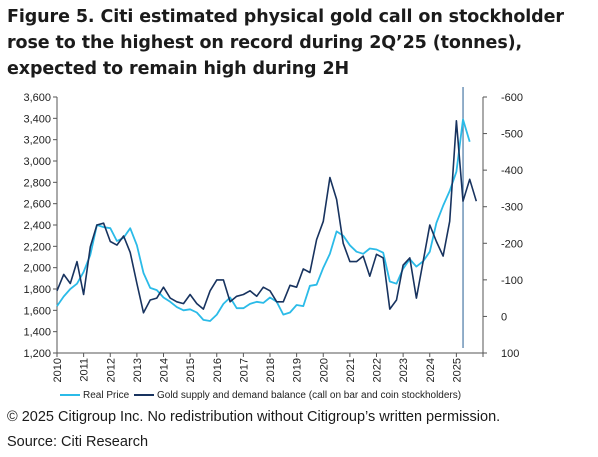  What do you see at coordinates (37, 205) in the screenshot?
I see `left-y-tick-label: 2,600` at bounding box center [37, 205].